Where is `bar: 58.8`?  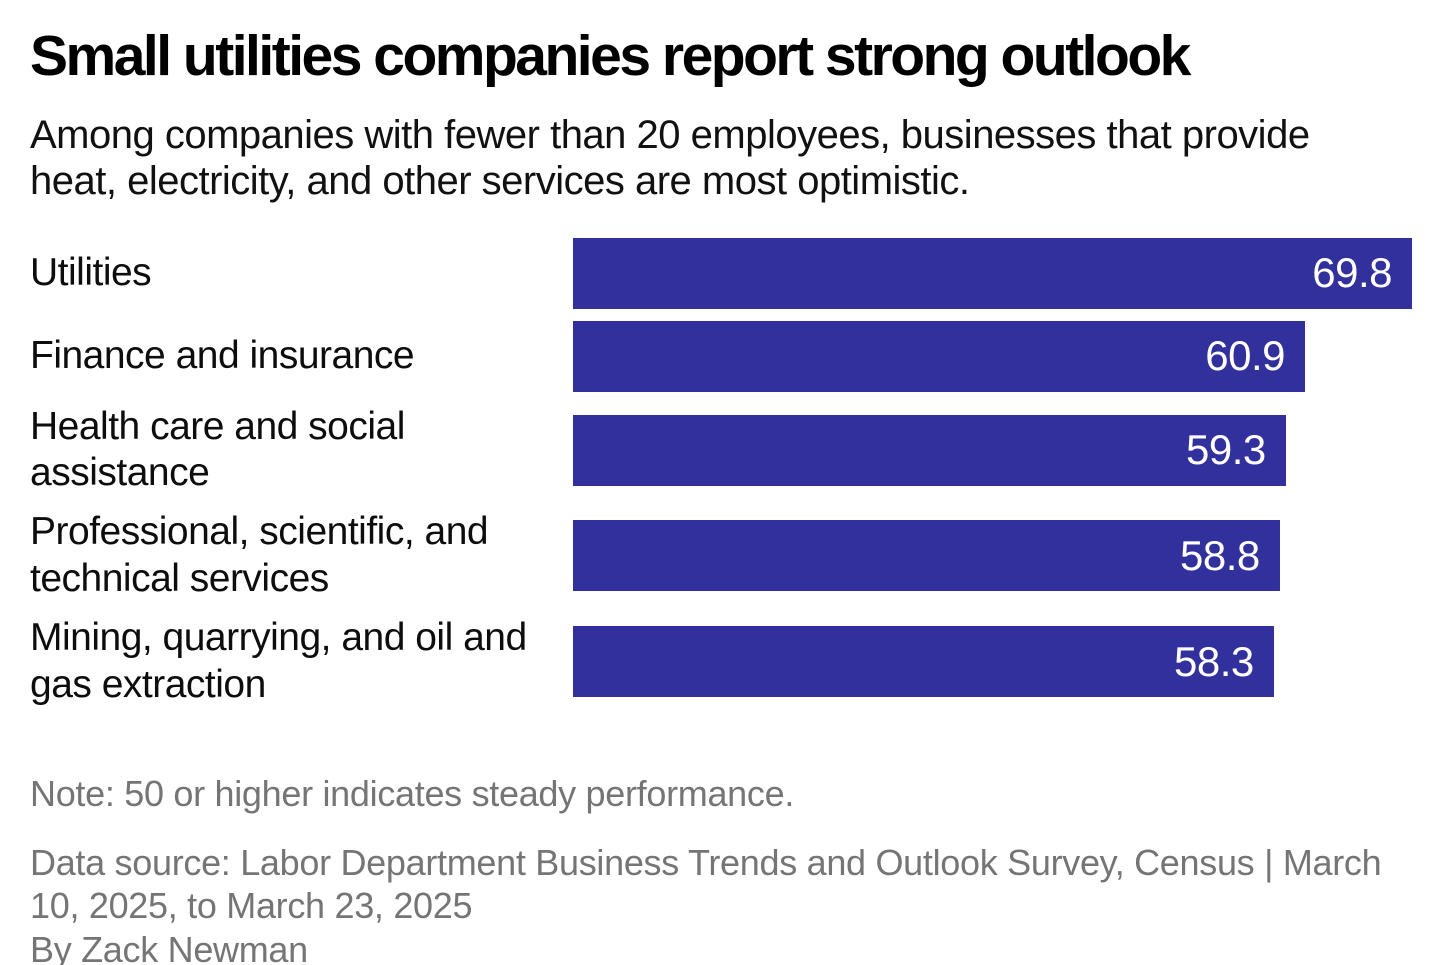
bar: 58.8 is located at coordinates (926, 556).